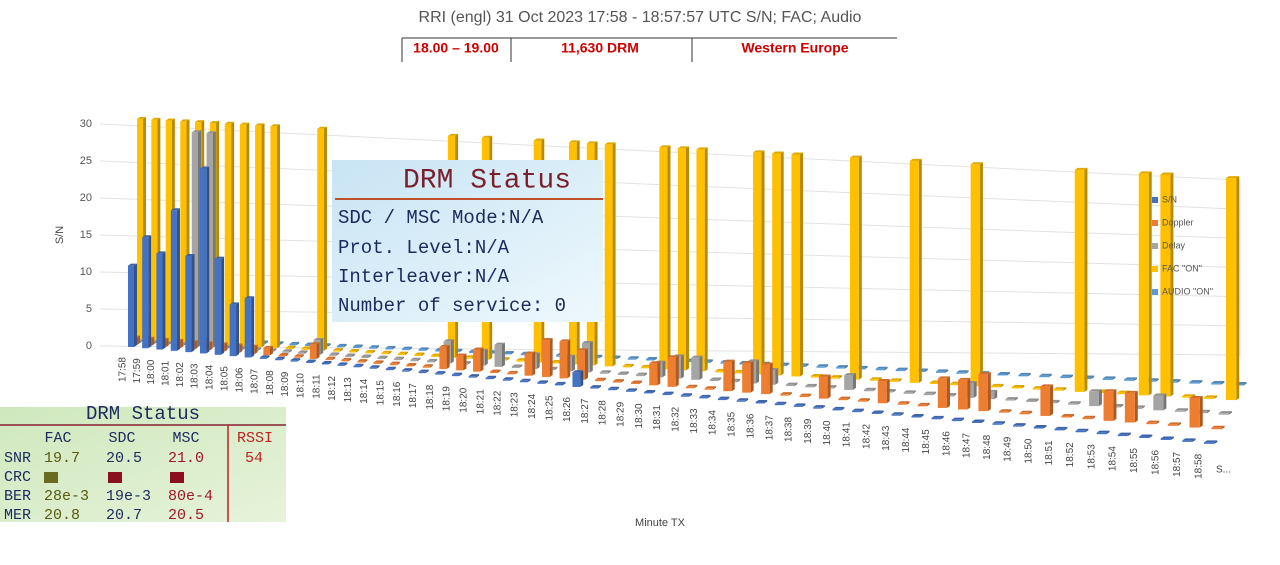 The height and width of the screenshot is (565, 1280). Describe the element at coordinates (86, 161) in the screenshot. I see `y-tick-label: 25` at that location.